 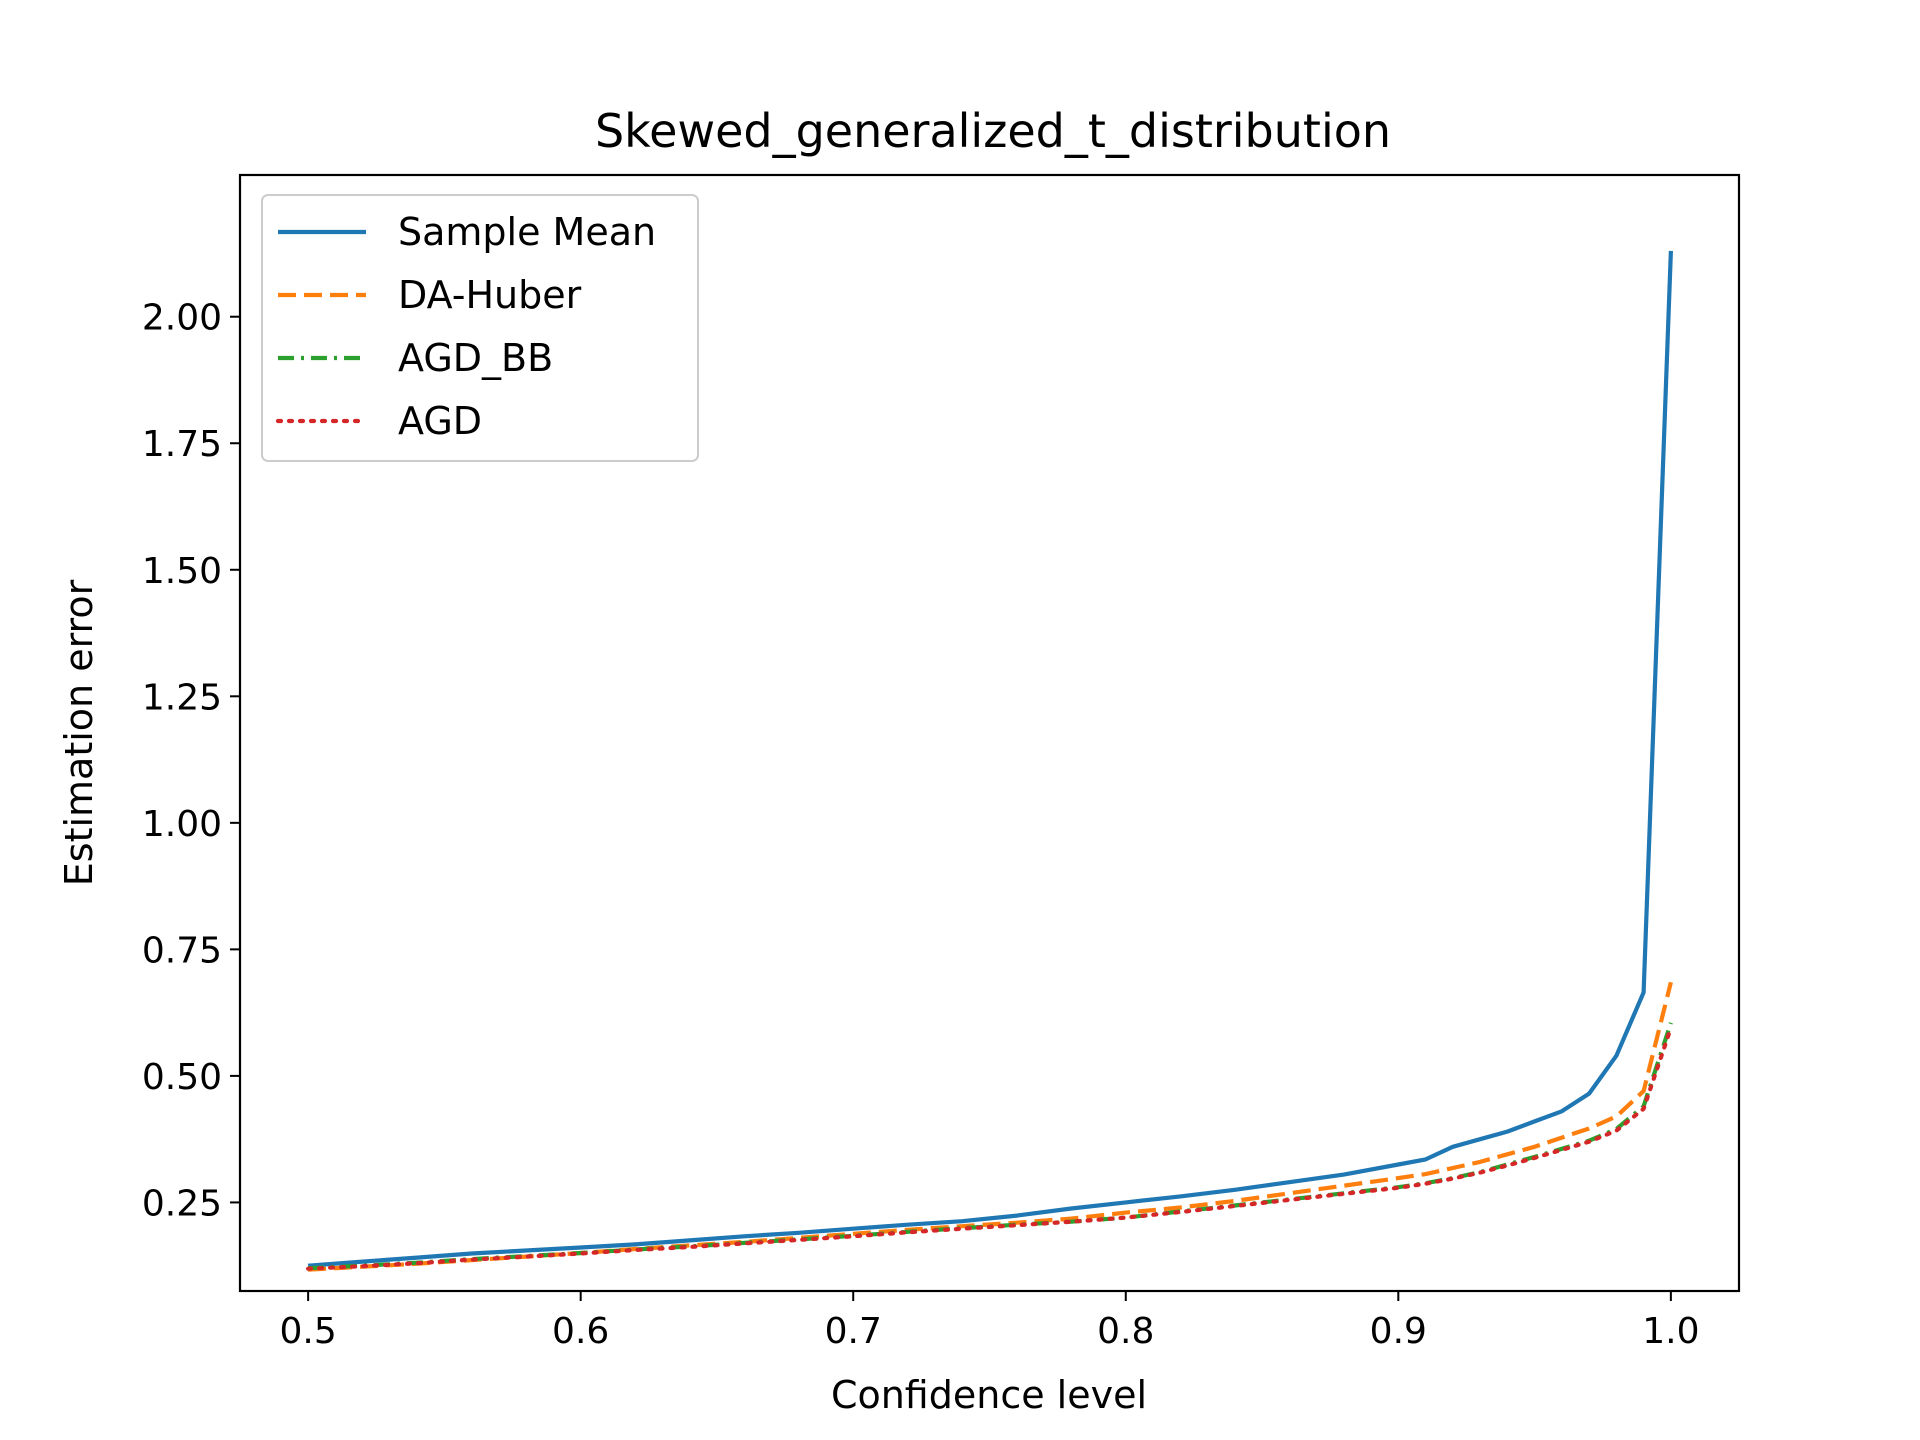 What do you see at coordinates (989, 1395) in the screenshot?
I see `x-axis-label: Confidence level` at bounding box center [989, 1395].